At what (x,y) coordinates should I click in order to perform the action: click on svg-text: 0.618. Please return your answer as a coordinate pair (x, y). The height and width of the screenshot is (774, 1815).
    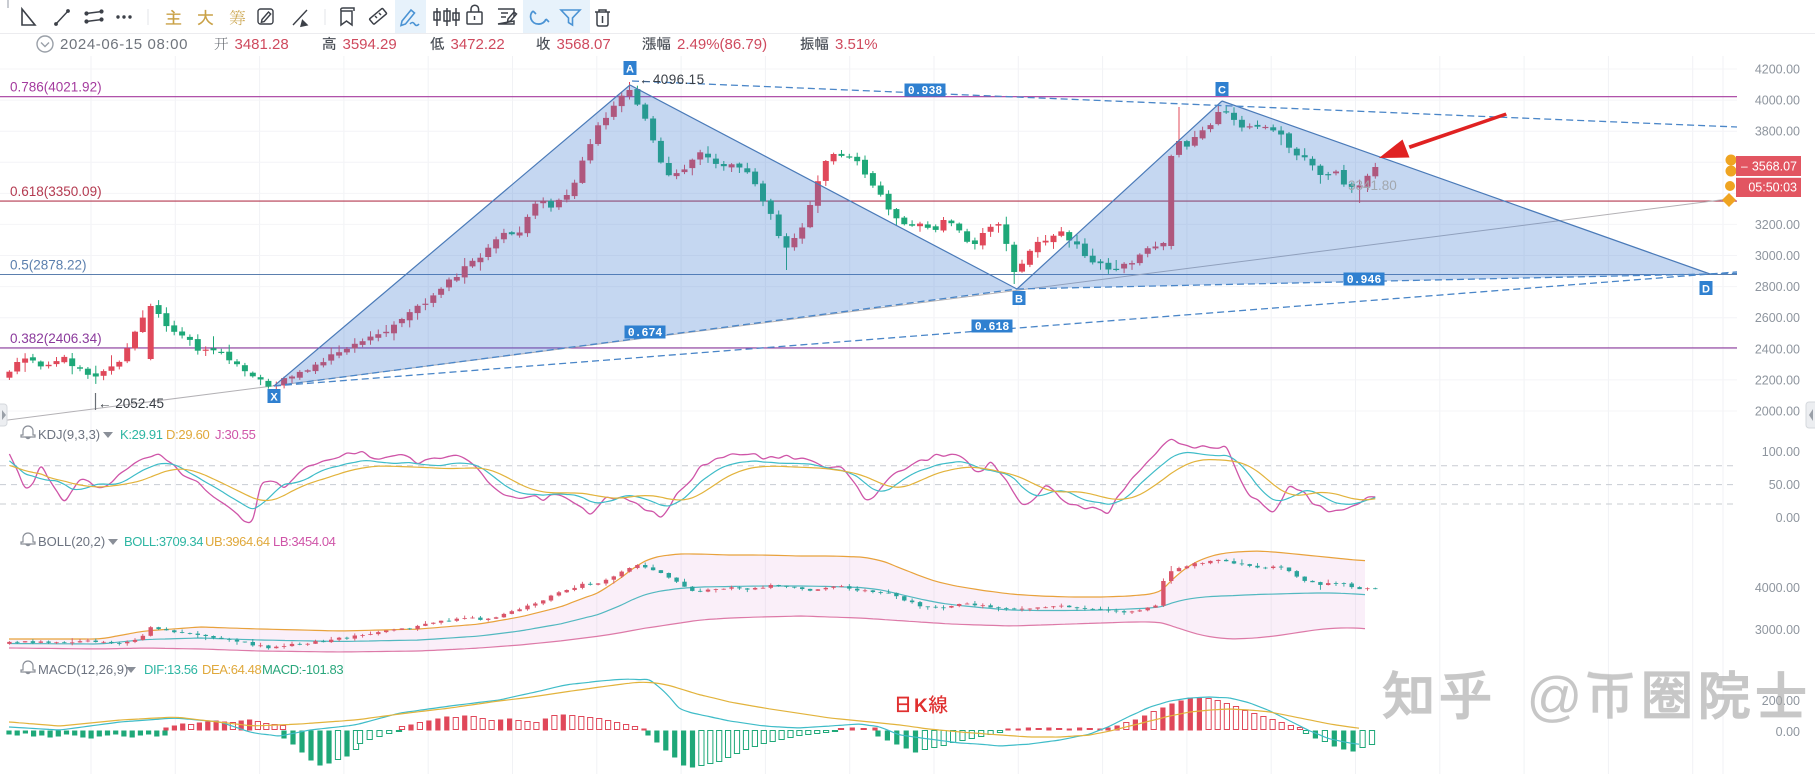
    Looking at the image, I should click on (992, 327).